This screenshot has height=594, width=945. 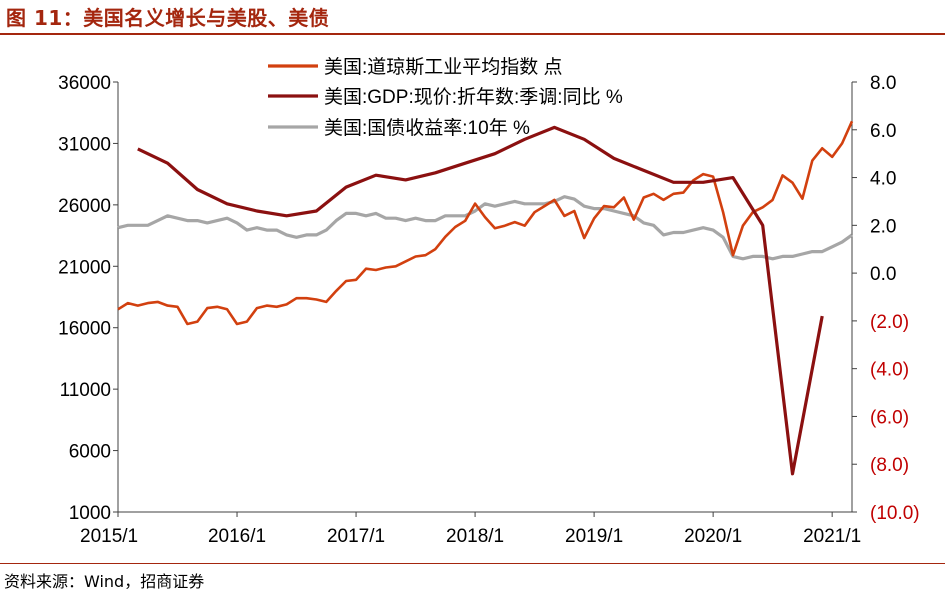 What do you see at coordinates (472, 563) in the screenshot?
I see `source-divider` at bounding box center [472, 563].